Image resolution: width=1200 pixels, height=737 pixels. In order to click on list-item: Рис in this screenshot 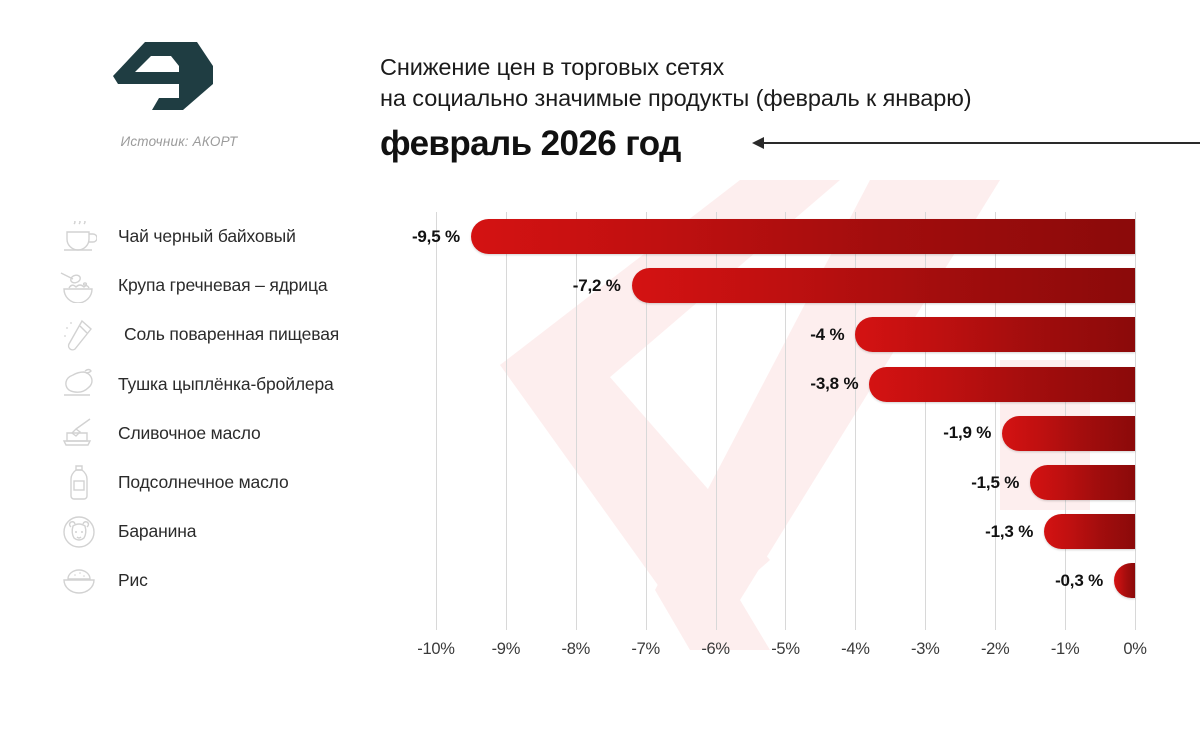, I will do `click(236, 580)`.